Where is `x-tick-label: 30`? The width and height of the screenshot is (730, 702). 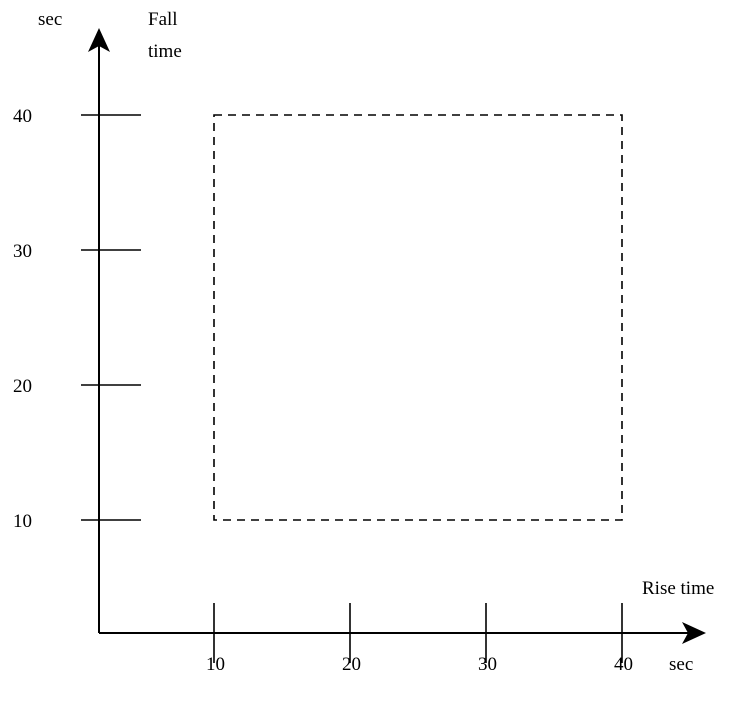
x-tick-label: 30 is located at coordinates (487, 664).